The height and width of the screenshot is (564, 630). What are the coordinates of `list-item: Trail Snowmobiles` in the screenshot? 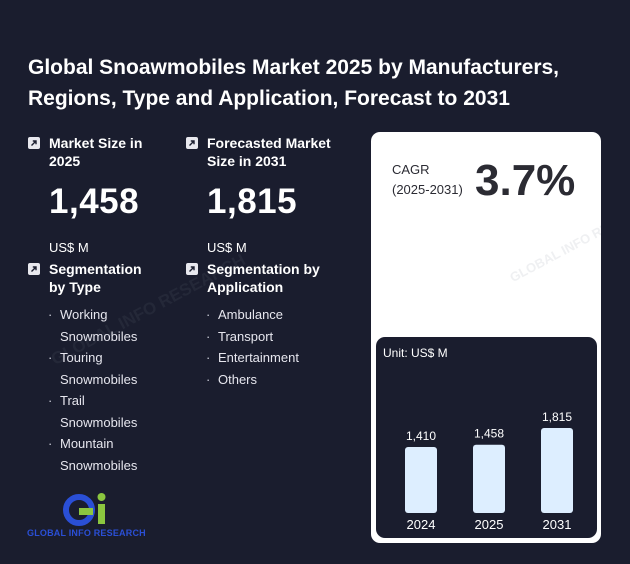 It's located at (103, 411).